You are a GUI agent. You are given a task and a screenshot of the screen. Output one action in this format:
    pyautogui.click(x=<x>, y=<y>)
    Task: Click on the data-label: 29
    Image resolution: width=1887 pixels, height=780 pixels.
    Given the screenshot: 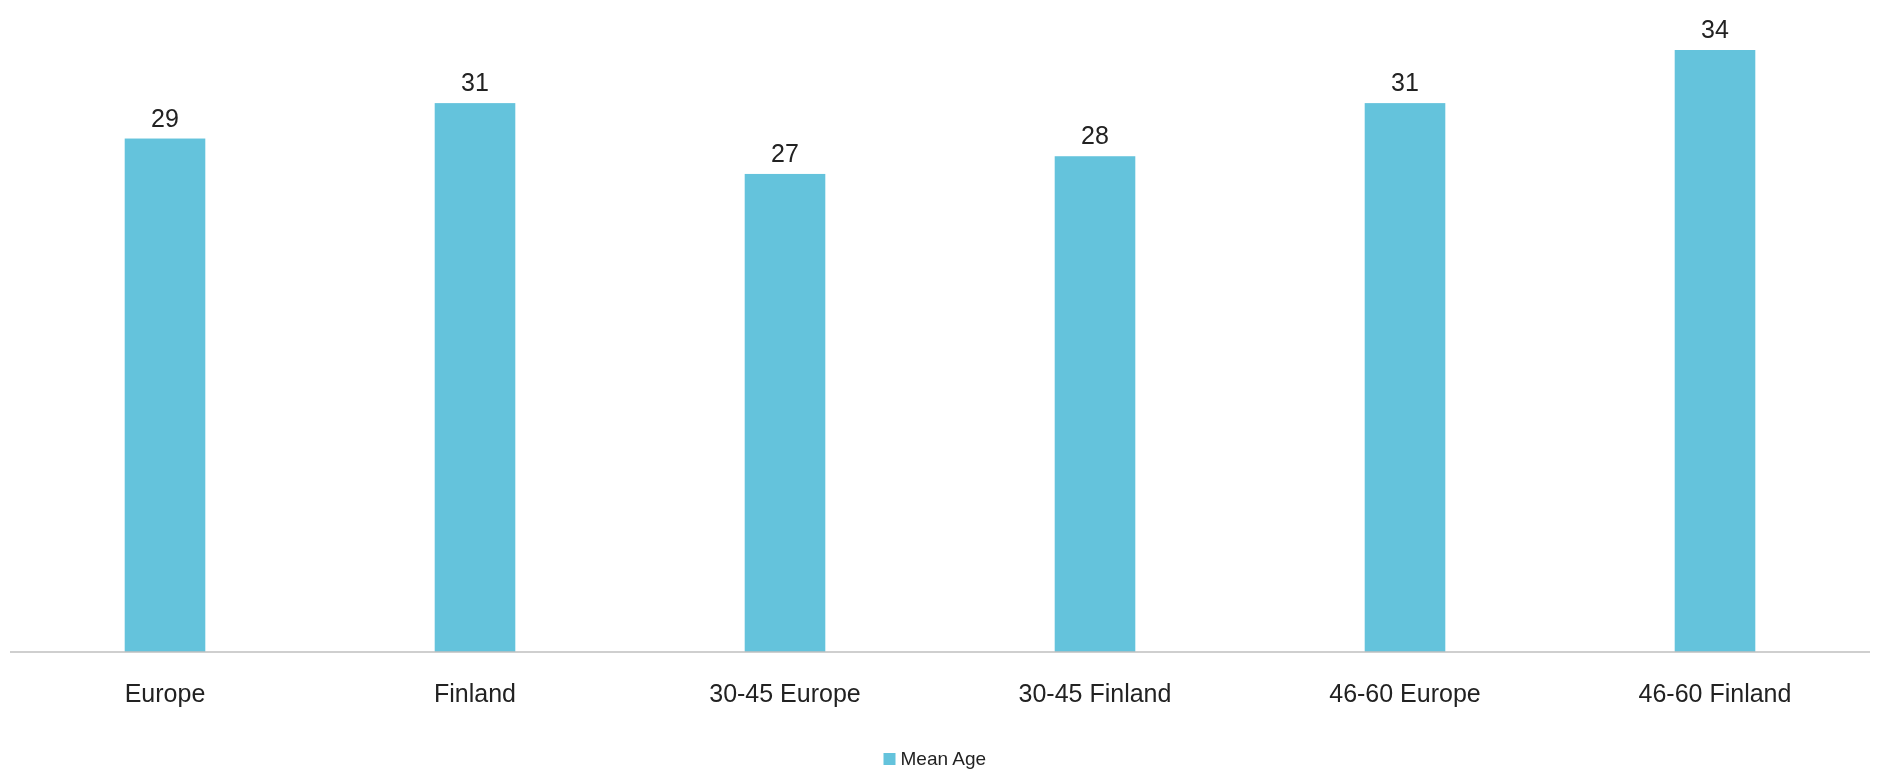 What is the action you would take?
    pyautogui.click(x=165, y=117)
    